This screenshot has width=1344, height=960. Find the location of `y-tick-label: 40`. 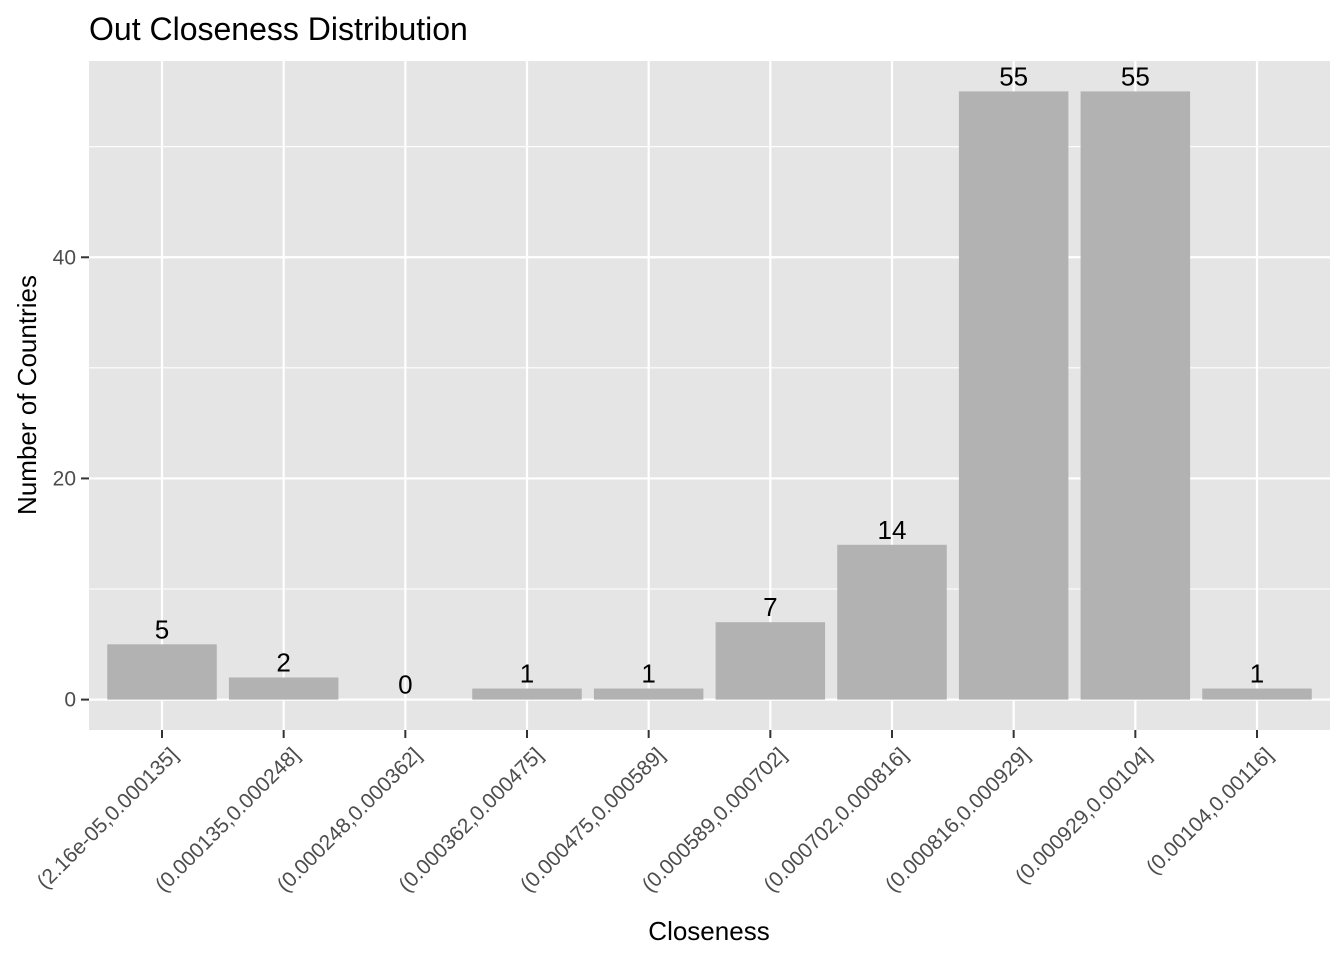

y-tick-label: 40 is located at coordinates (64, 257).